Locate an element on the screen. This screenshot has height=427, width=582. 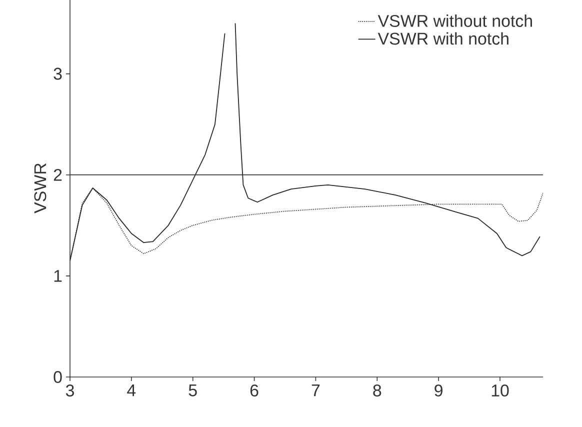
legend-label: VSWR without notch is located at coordinates (455, 20).